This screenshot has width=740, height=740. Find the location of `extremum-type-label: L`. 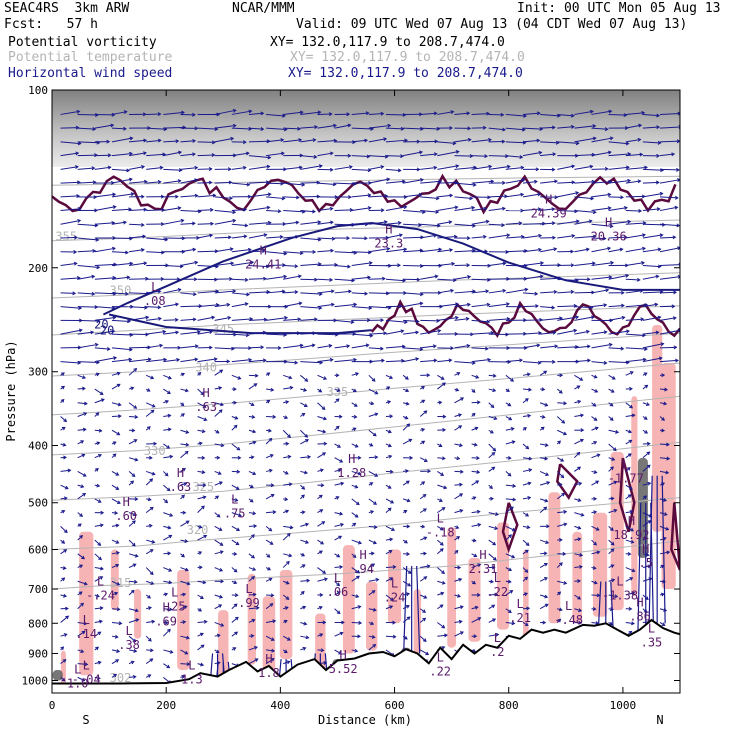

extremum-type-label: L is located at coordinates (619, 582).